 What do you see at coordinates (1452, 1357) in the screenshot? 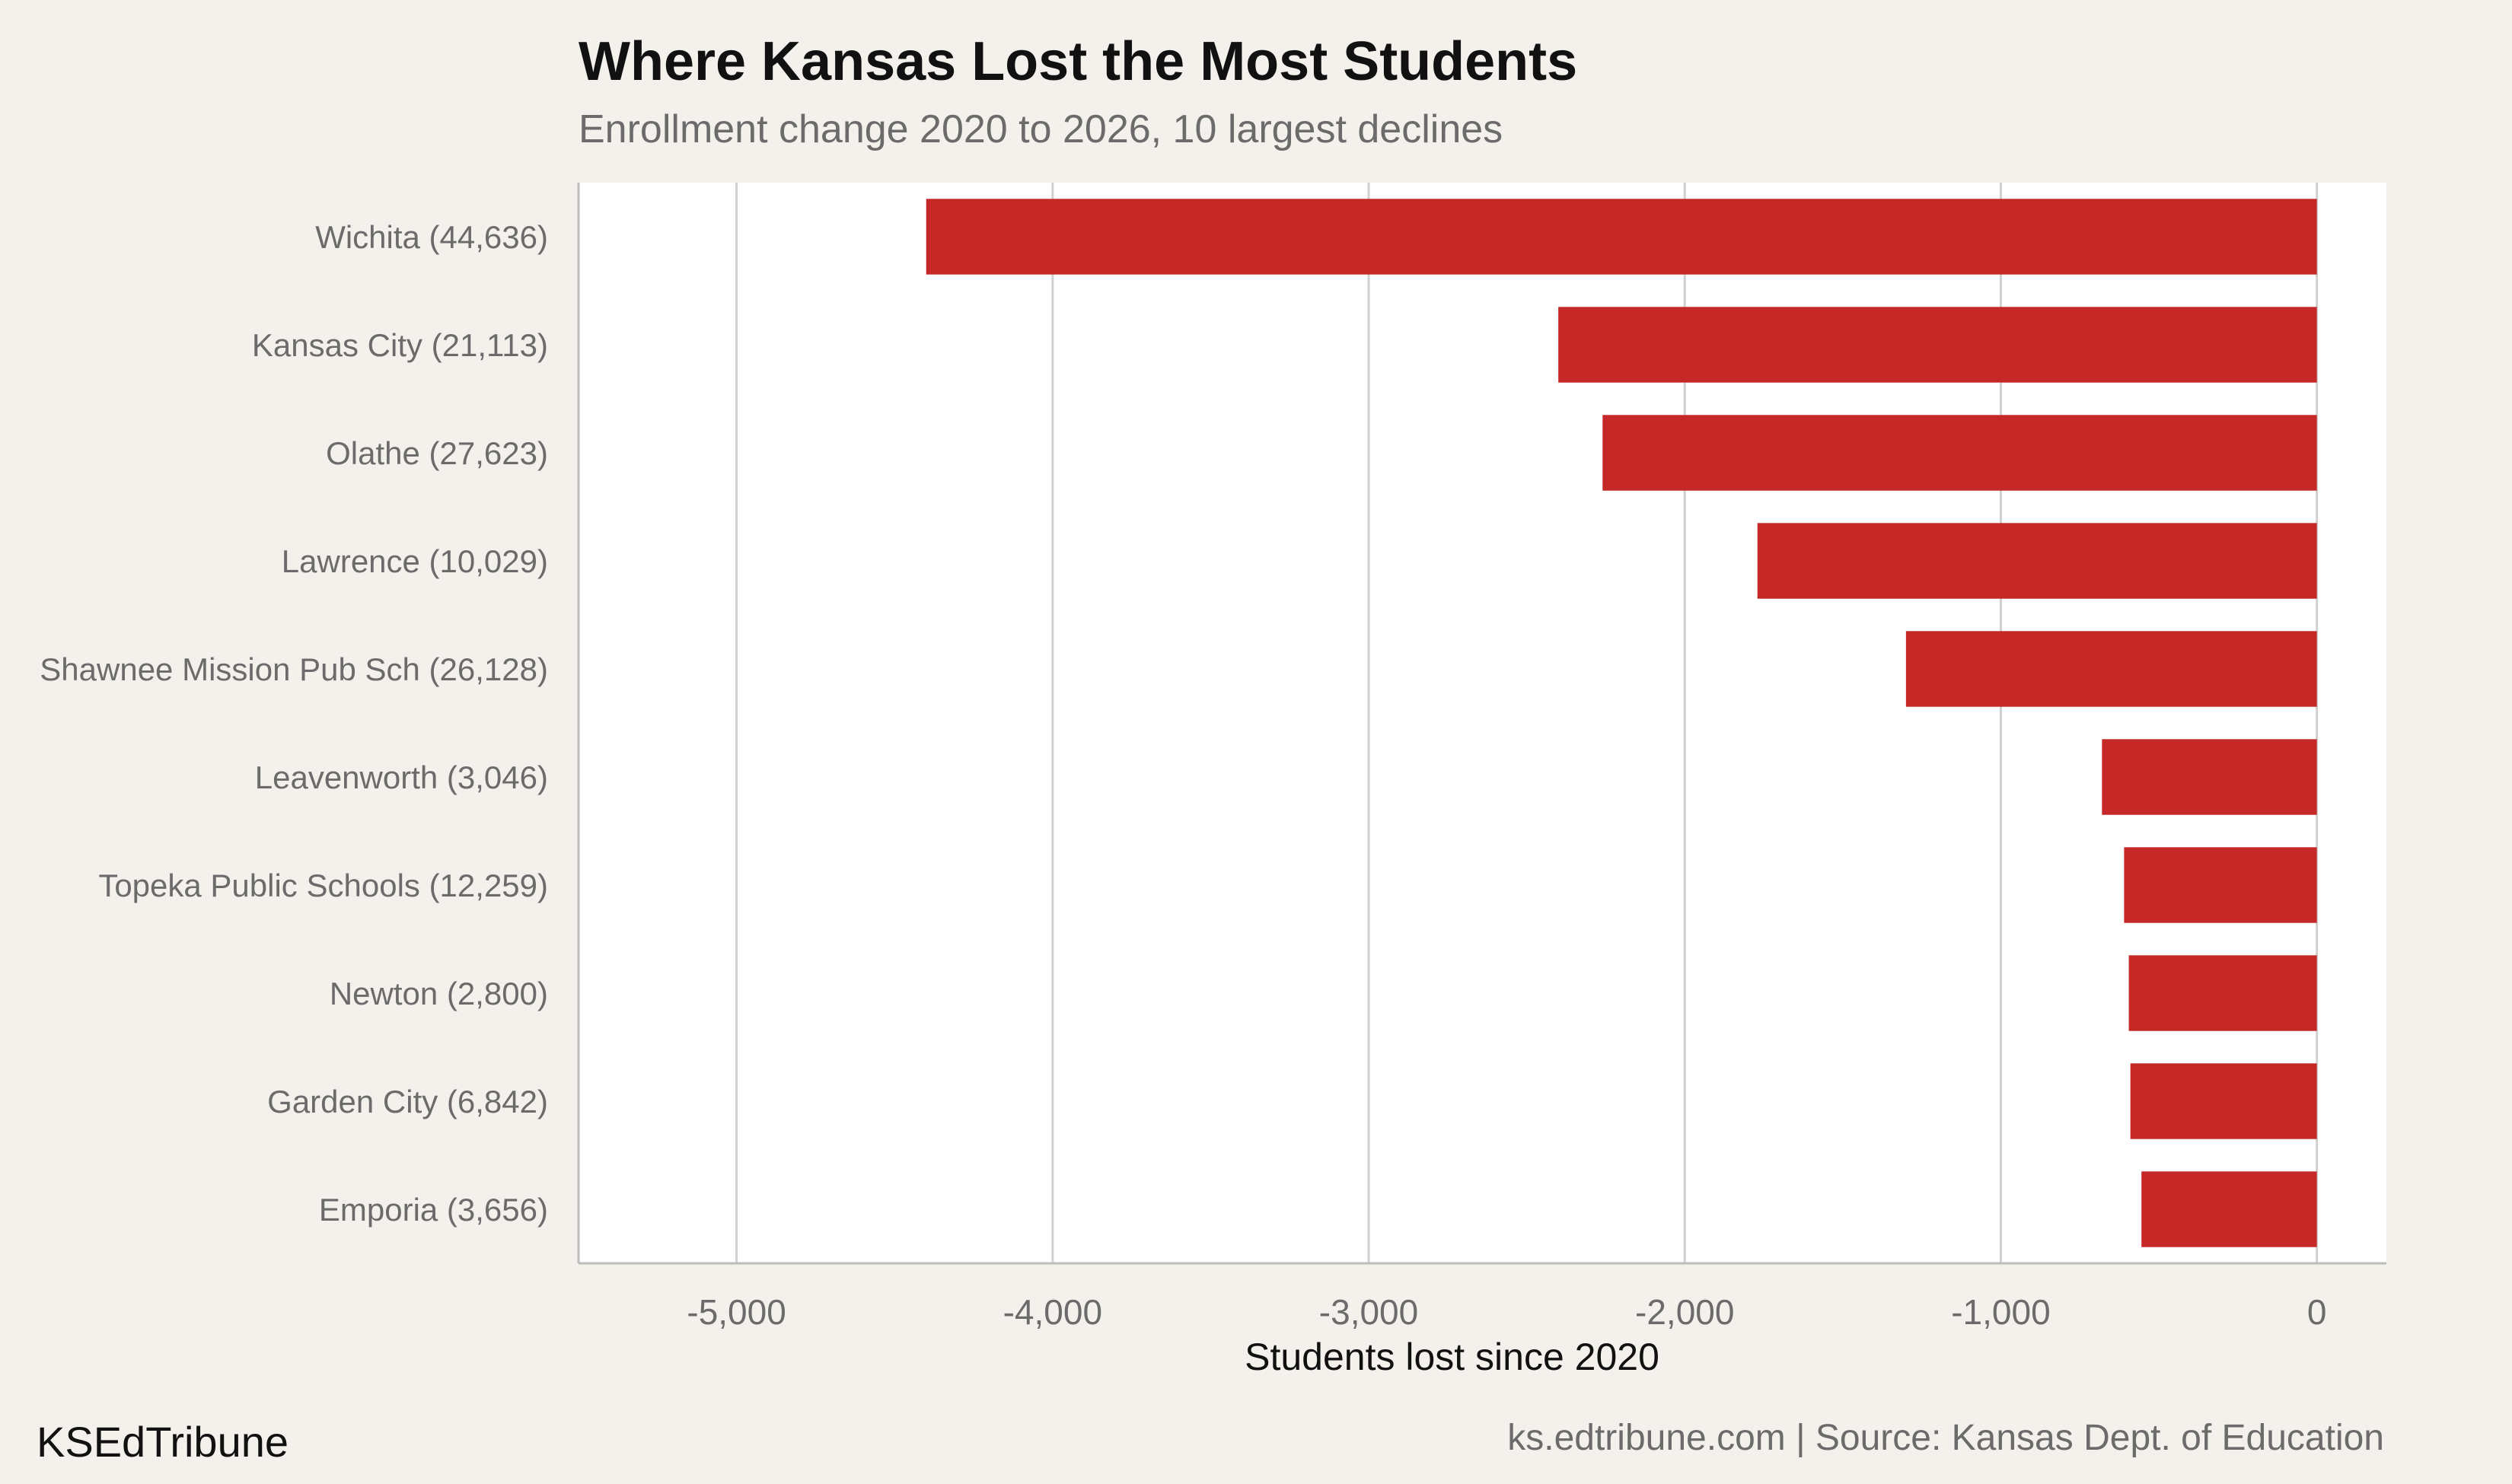
I see `x-axis-label: Students lost since 2020` at bounding box center [1452, 1357].